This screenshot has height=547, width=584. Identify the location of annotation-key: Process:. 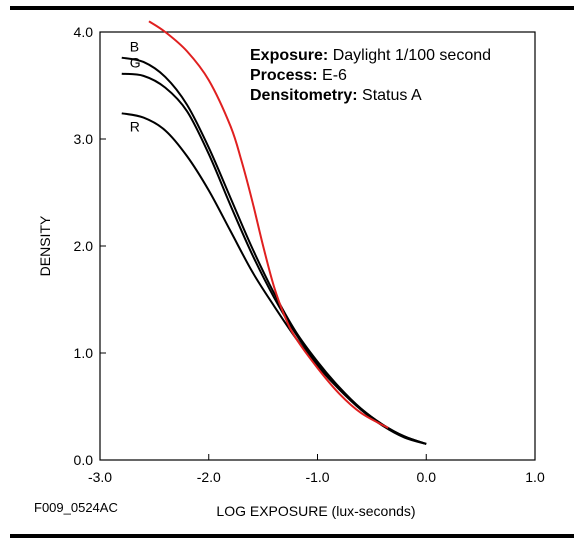
(284, 75).